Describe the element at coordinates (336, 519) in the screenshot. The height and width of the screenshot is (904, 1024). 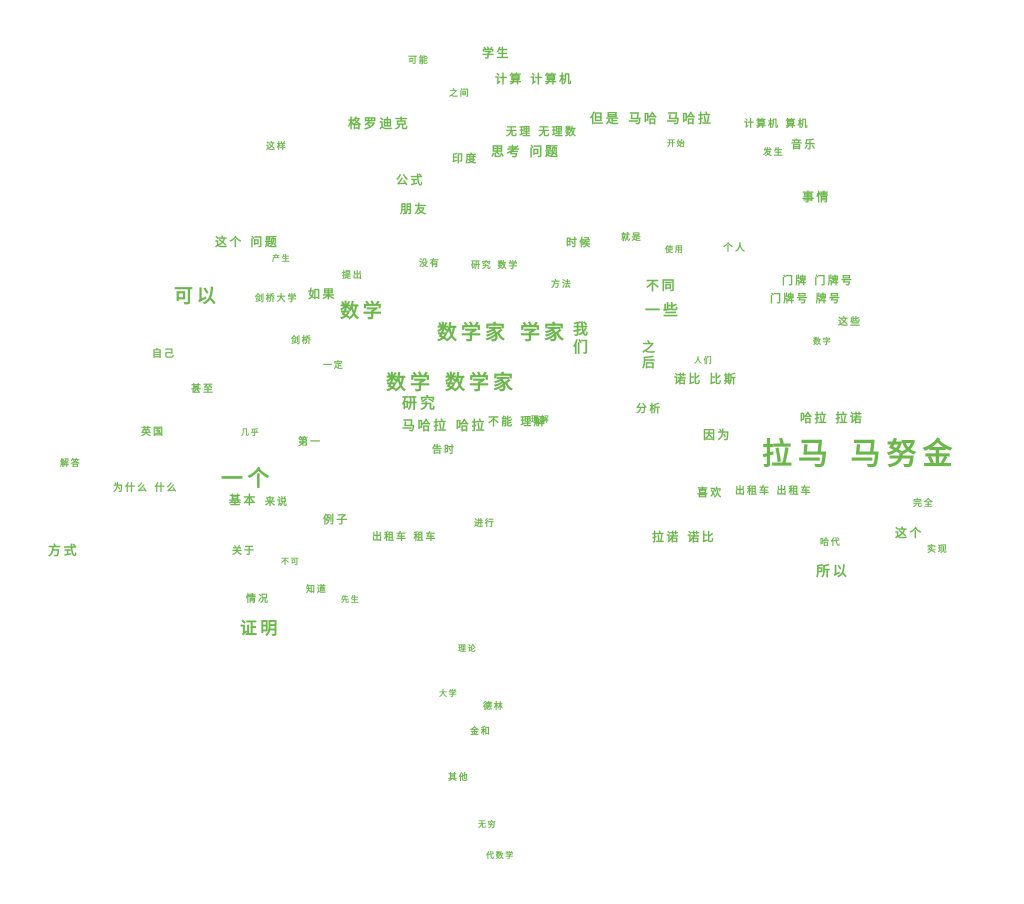
I see `word-cloud-word: 例子` at that location.